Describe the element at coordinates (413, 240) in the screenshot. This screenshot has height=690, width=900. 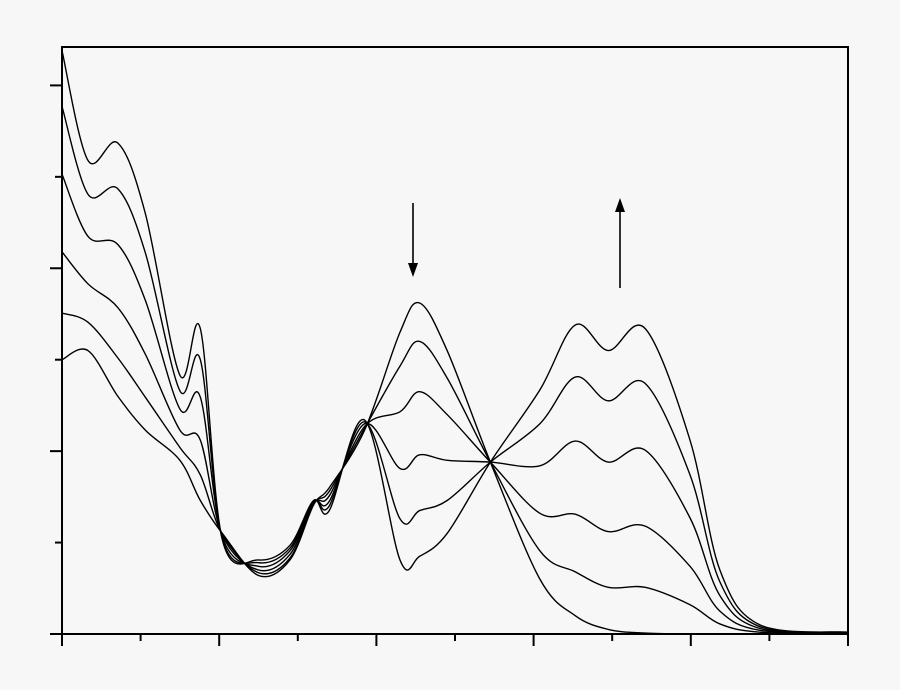
I see `arrow-down` at that location.